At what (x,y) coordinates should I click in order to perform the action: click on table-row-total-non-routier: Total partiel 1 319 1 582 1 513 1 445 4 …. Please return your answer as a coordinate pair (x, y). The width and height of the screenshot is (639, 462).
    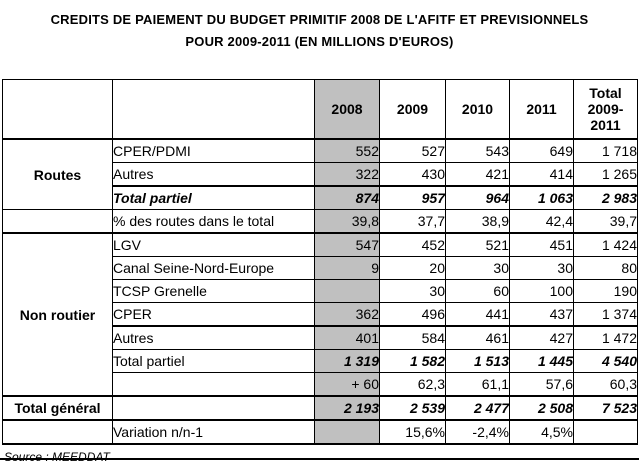
    Looking at the image, I should click on (320, 361).